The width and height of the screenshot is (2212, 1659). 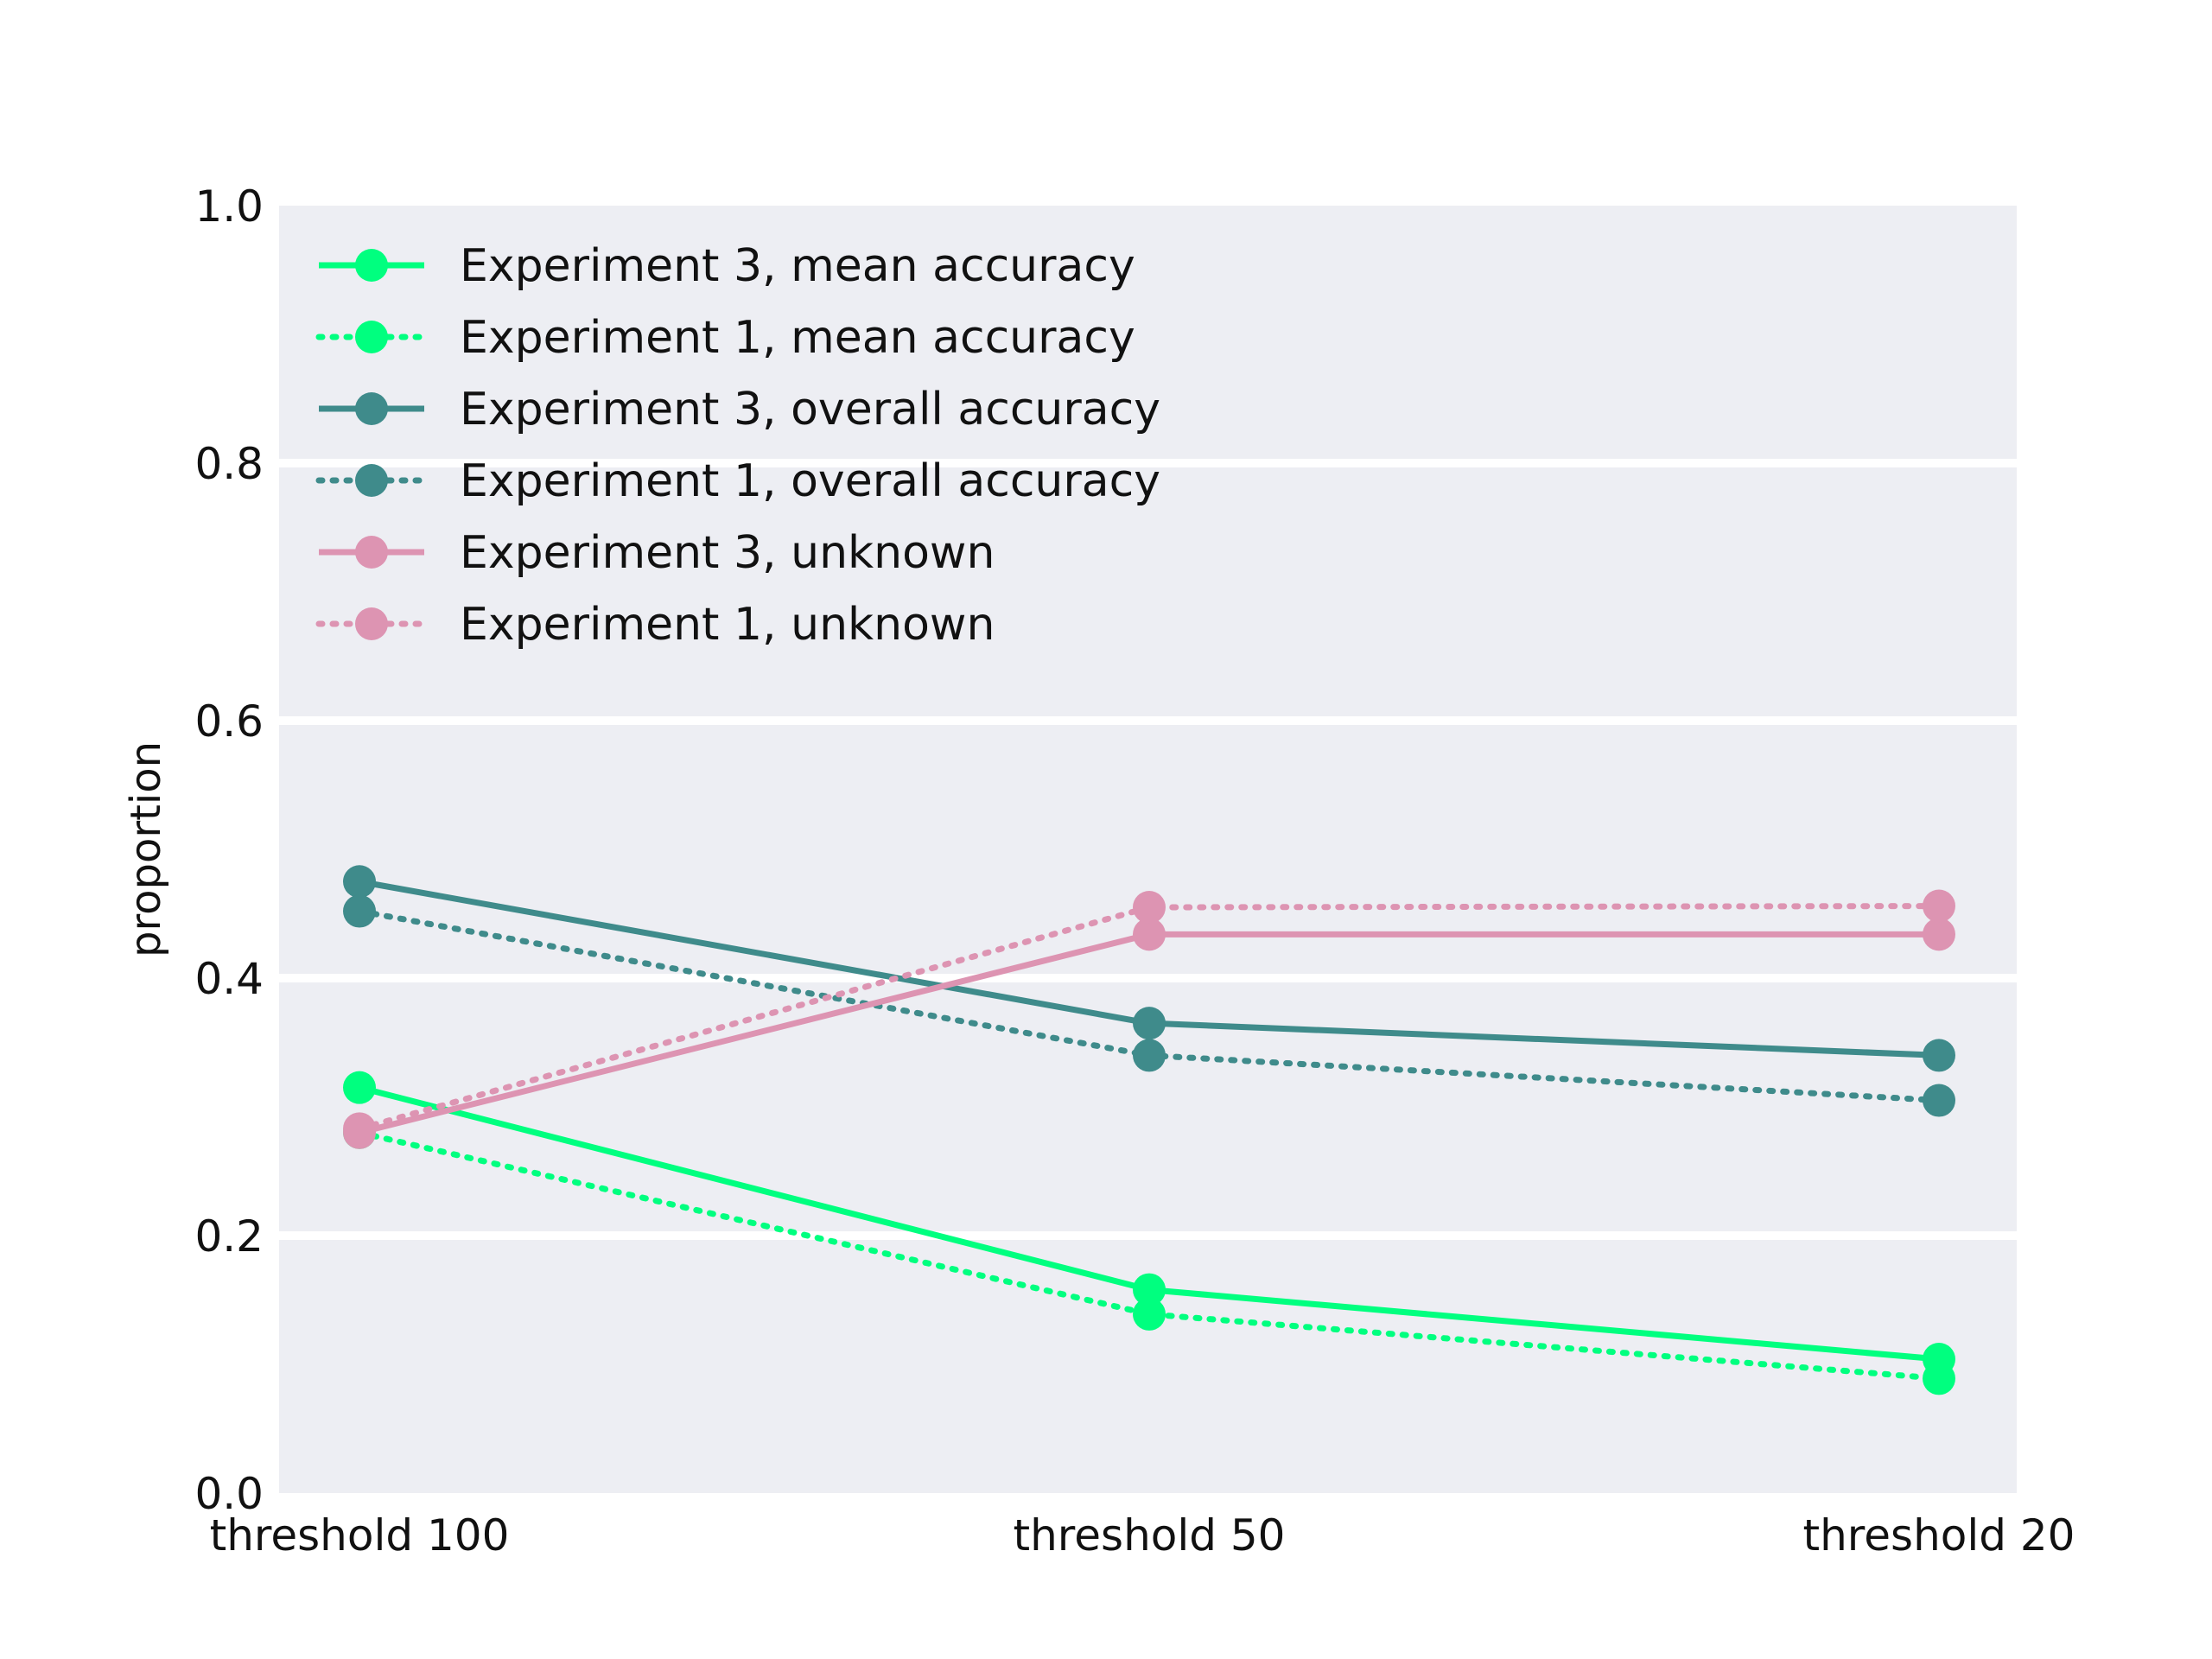 I want to click on legend-label: Experiment 3, overall accuracy, so click(x=810, y=409).